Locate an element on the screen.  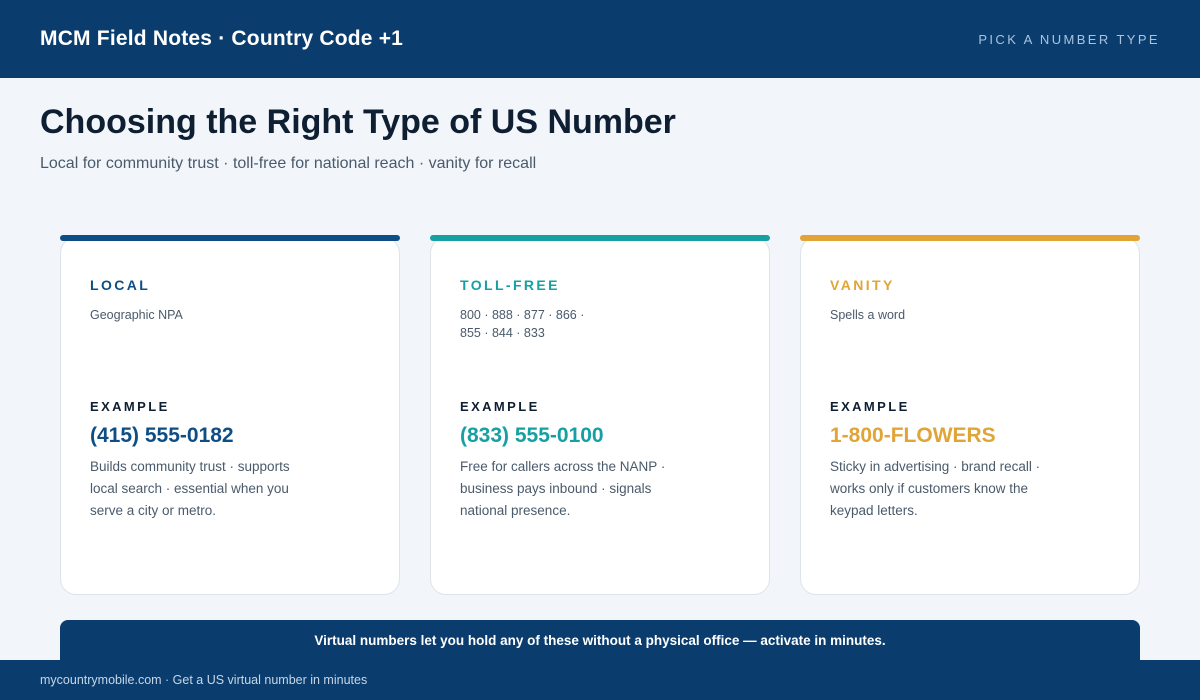
card-toll-free-accent-bar is located at coordinates (600, 238).